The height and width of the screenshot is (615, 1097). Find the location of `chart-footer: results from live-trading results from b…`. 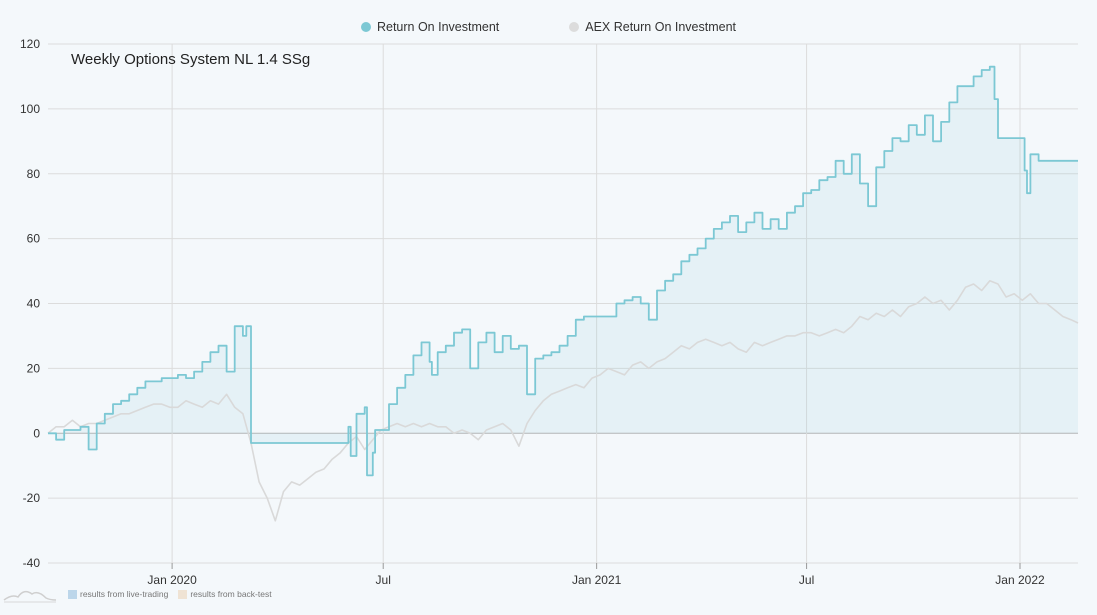

chart-footer: results from live-trading results from b… is located at coordinates (200, 594).